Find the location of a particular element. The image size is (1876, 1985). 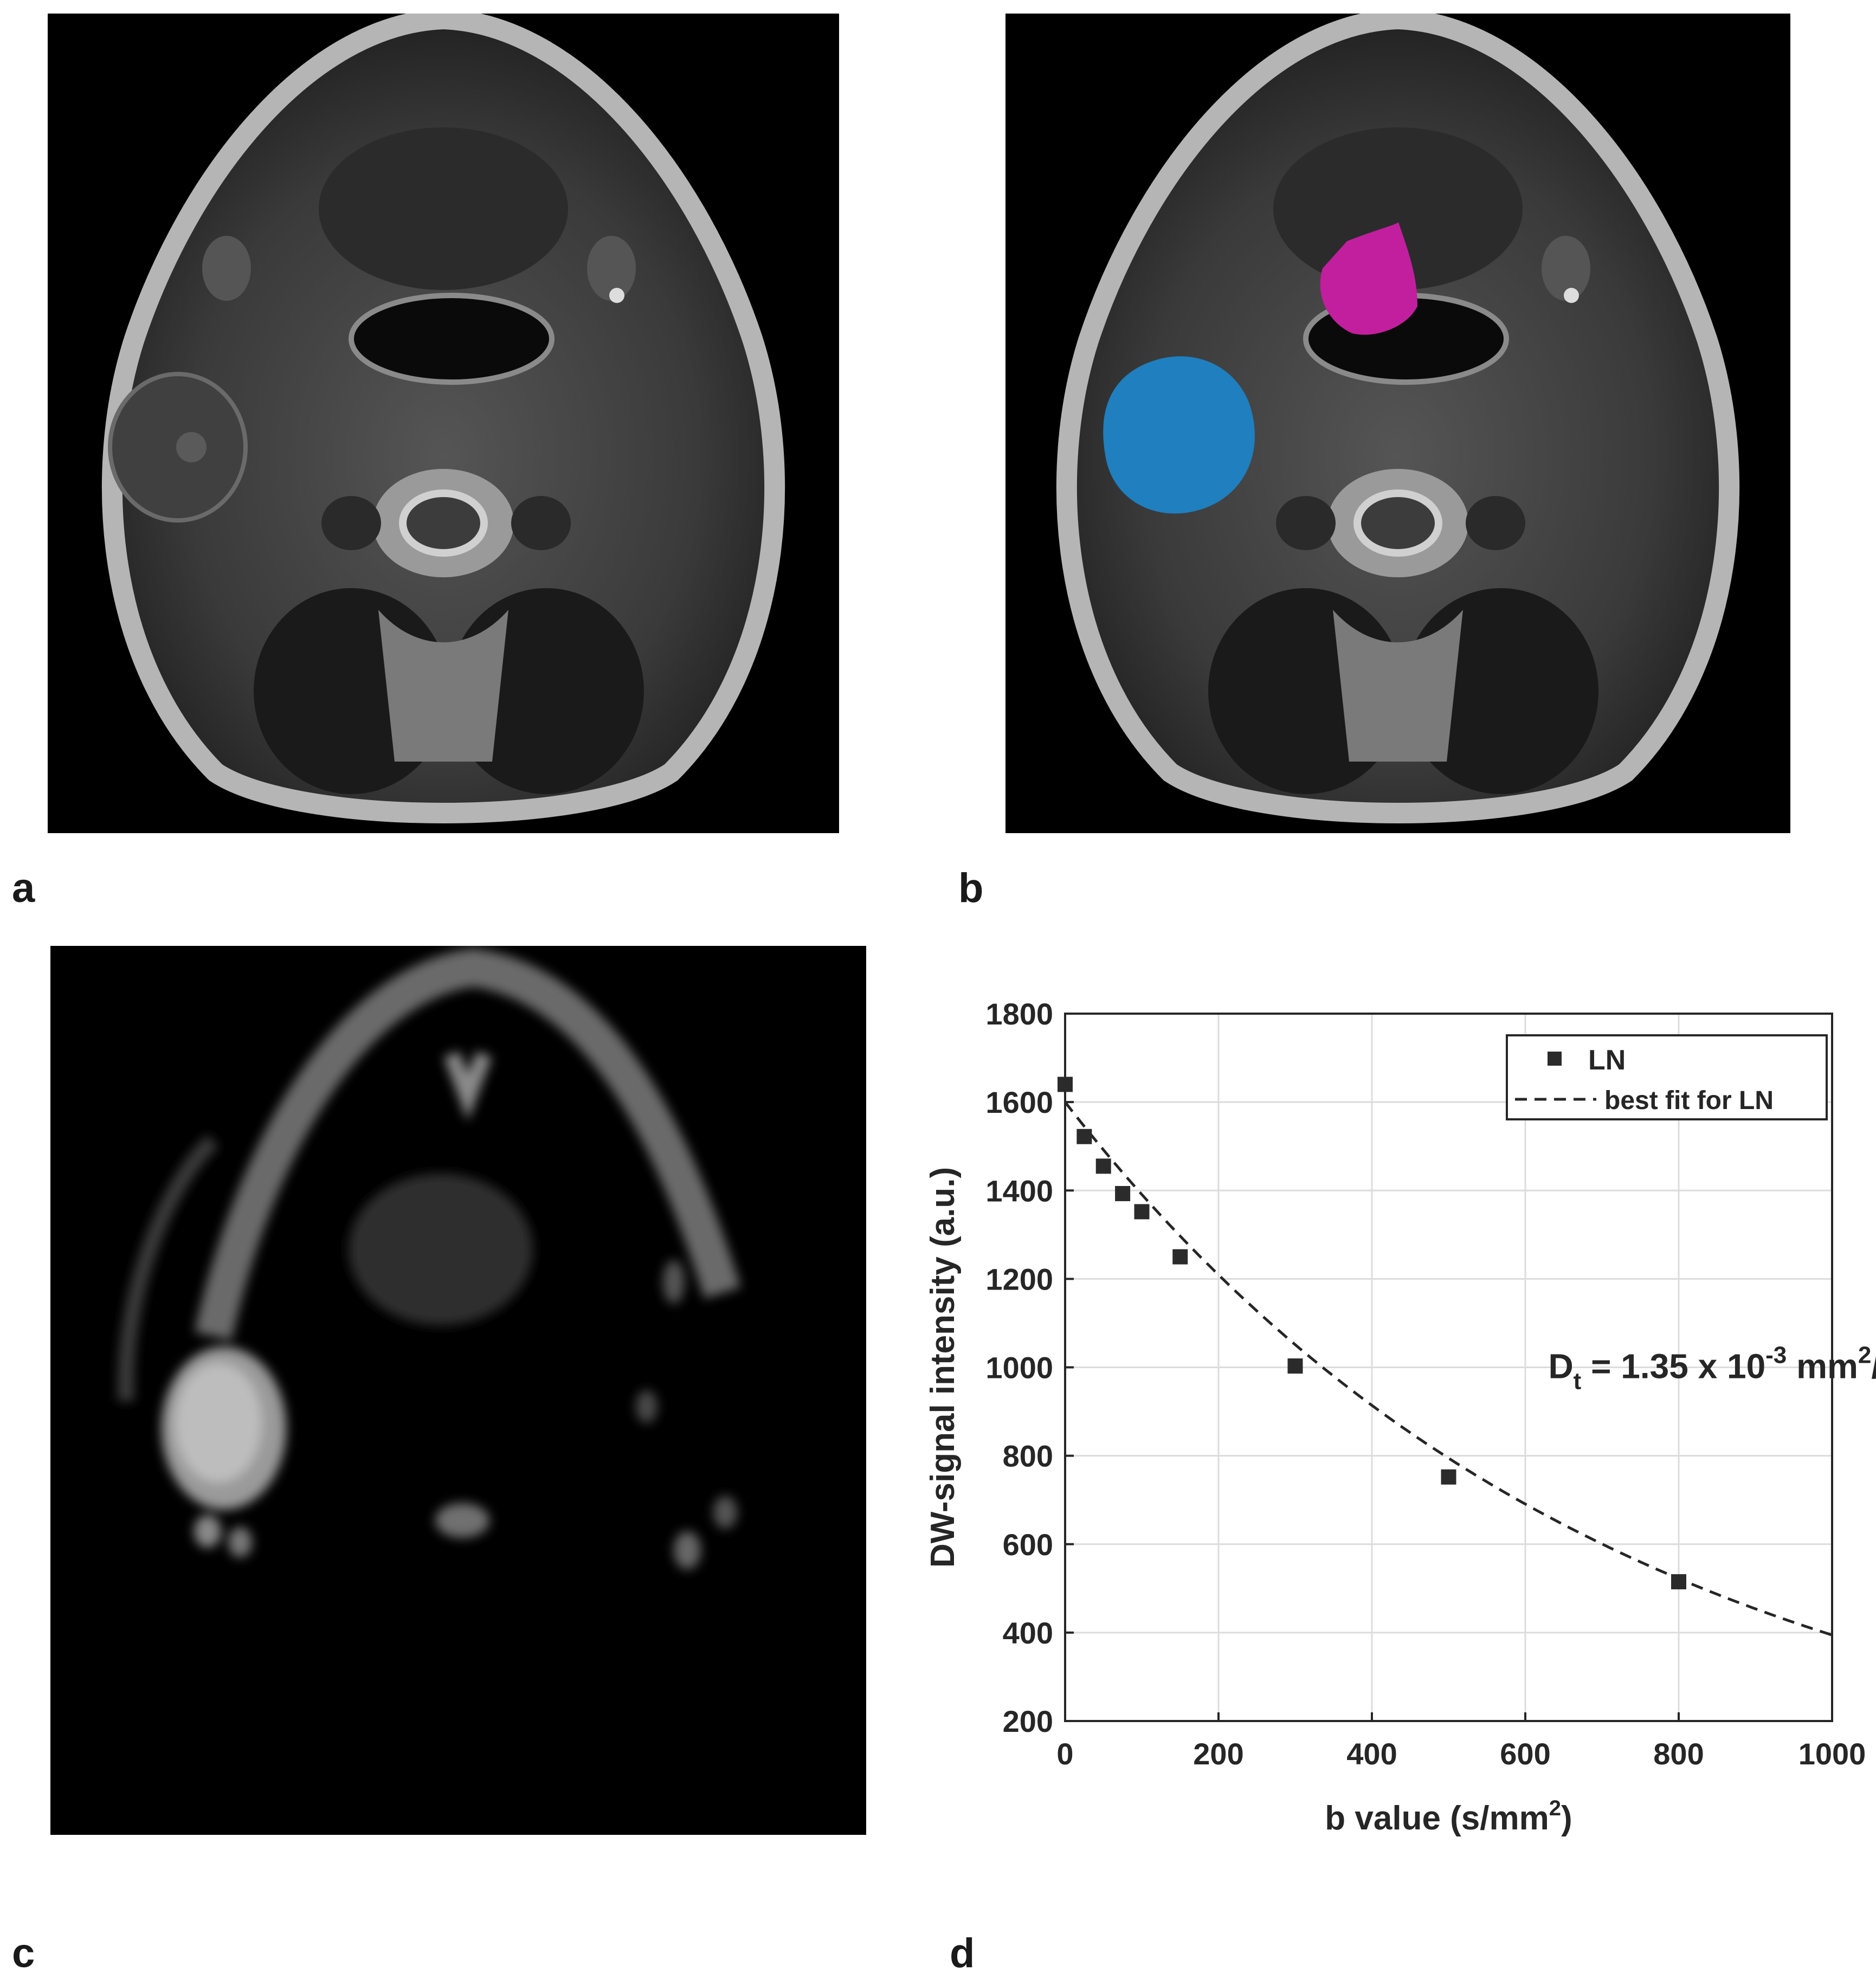

legend-label-ln: LN is located at coordinates (1607, 1060).